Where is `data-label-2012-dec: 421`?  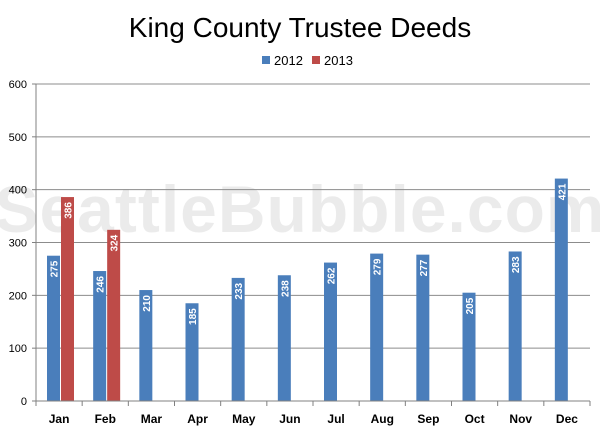 data-label-2012-dec: 421 is located at coordinates (562, 191).